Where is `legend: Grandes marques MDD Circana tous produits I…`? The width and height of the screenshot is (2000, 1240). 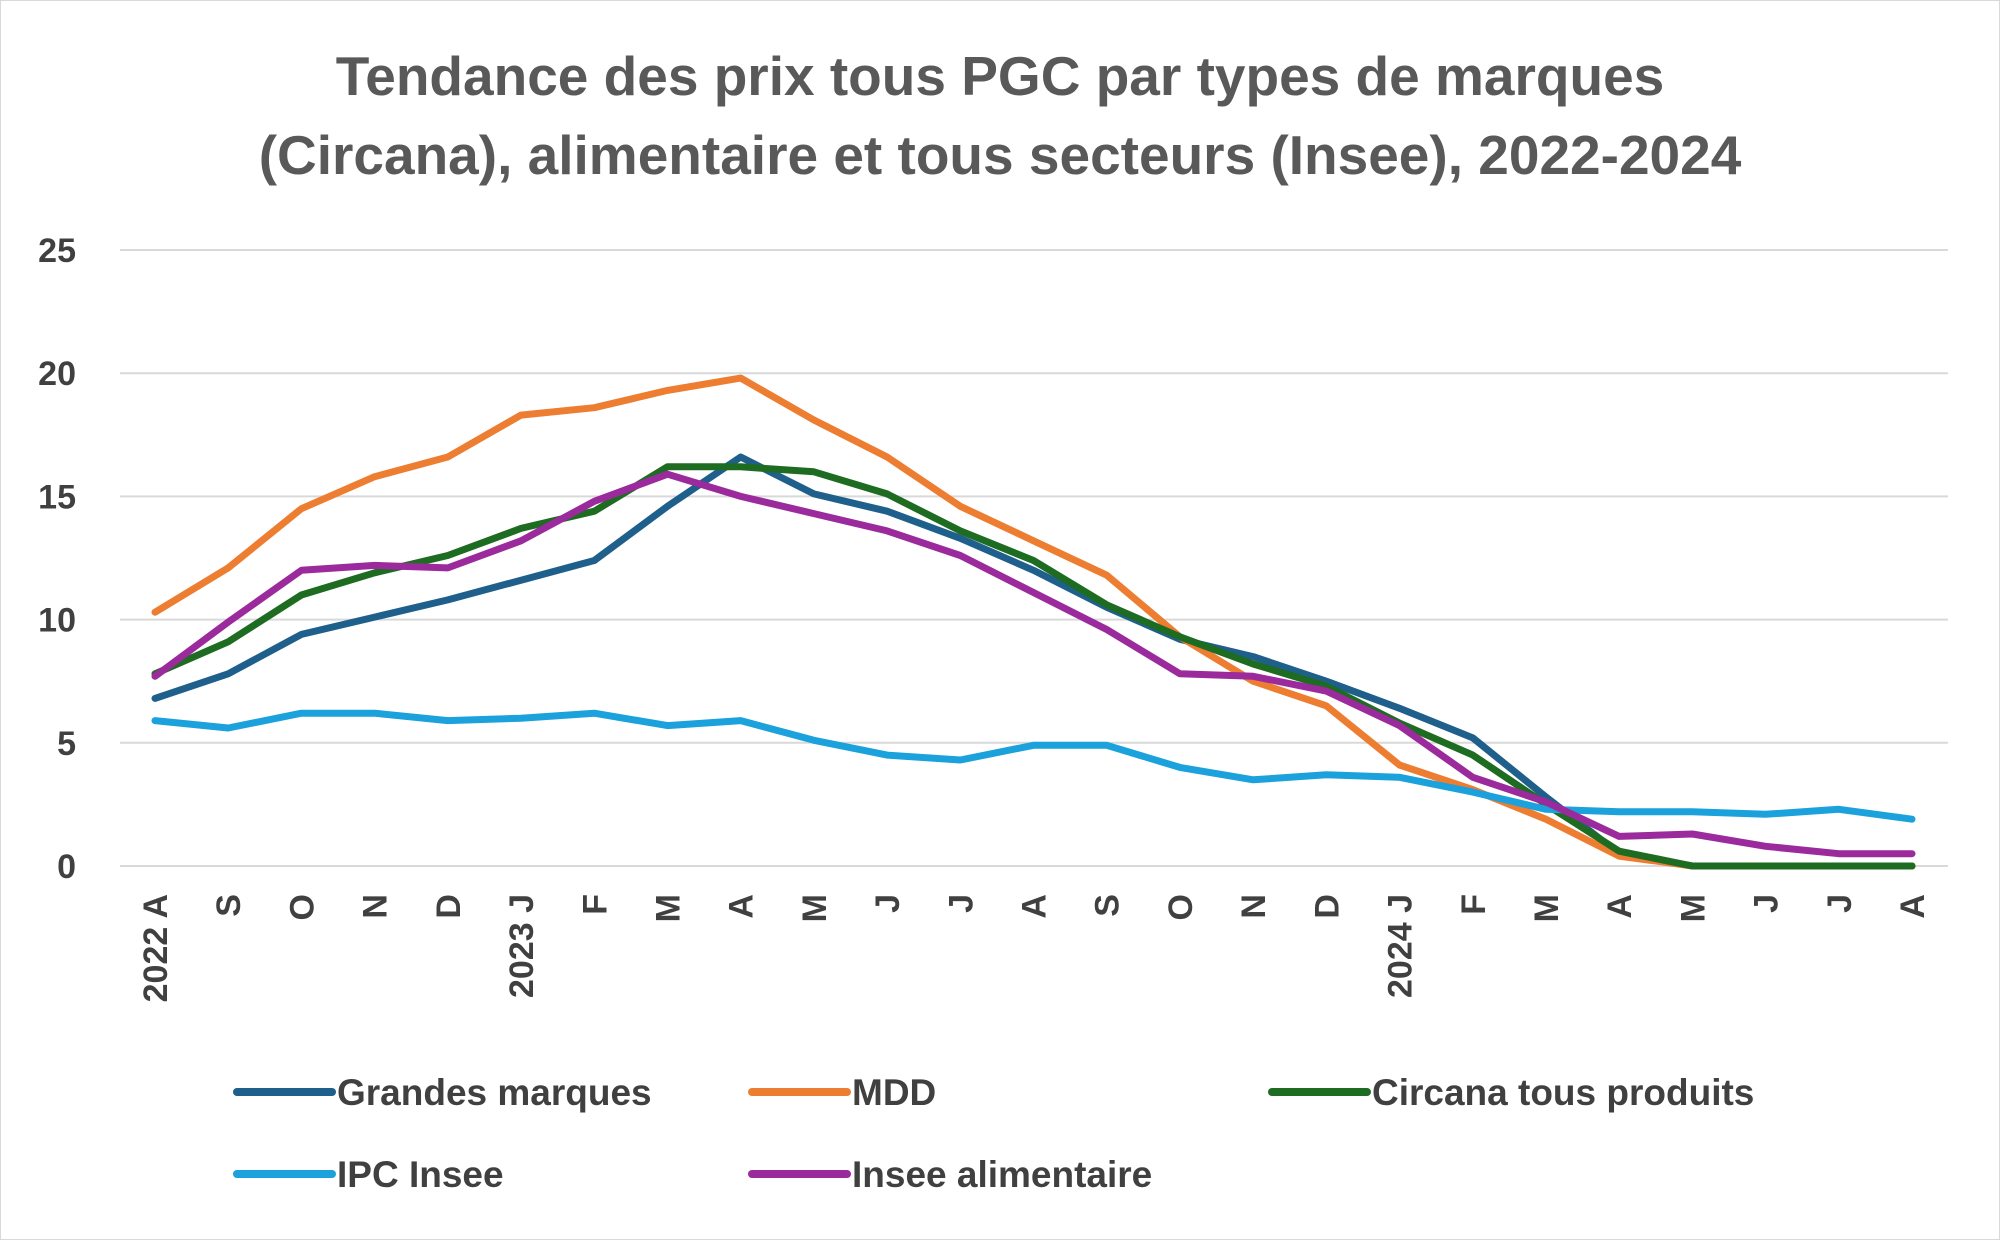 legend: Grandes marques MDD Circana tous produits I… is located at coordinates (993, 1133).